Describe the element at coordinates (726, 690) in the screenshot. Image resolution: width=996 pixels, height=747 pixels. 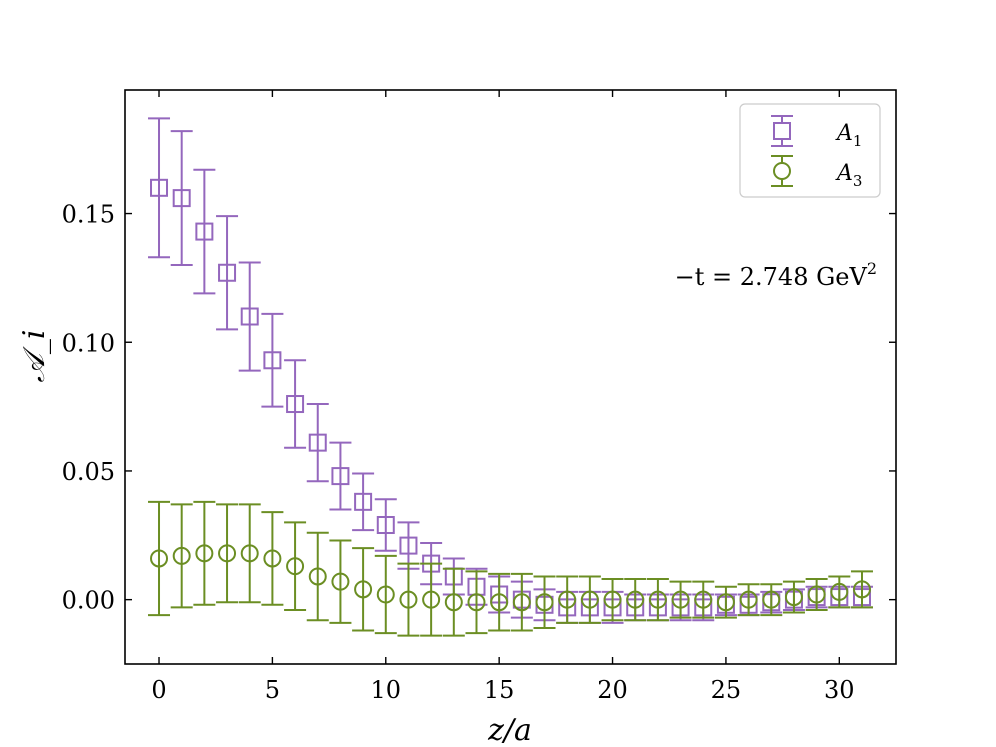
I see `x-tick-label: 25` at that location.